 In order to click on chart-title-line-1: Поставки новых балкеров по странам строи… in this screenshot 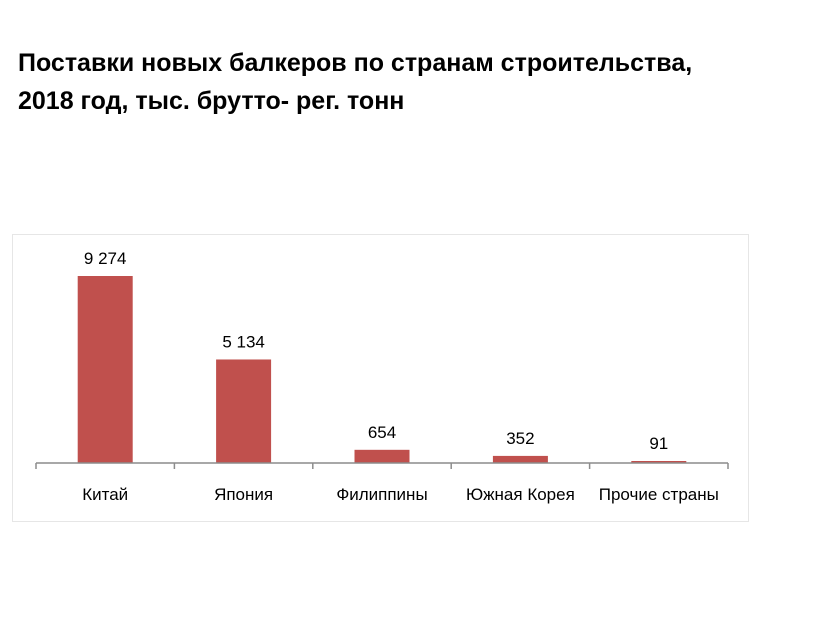, I will do `click(355, 63)`.